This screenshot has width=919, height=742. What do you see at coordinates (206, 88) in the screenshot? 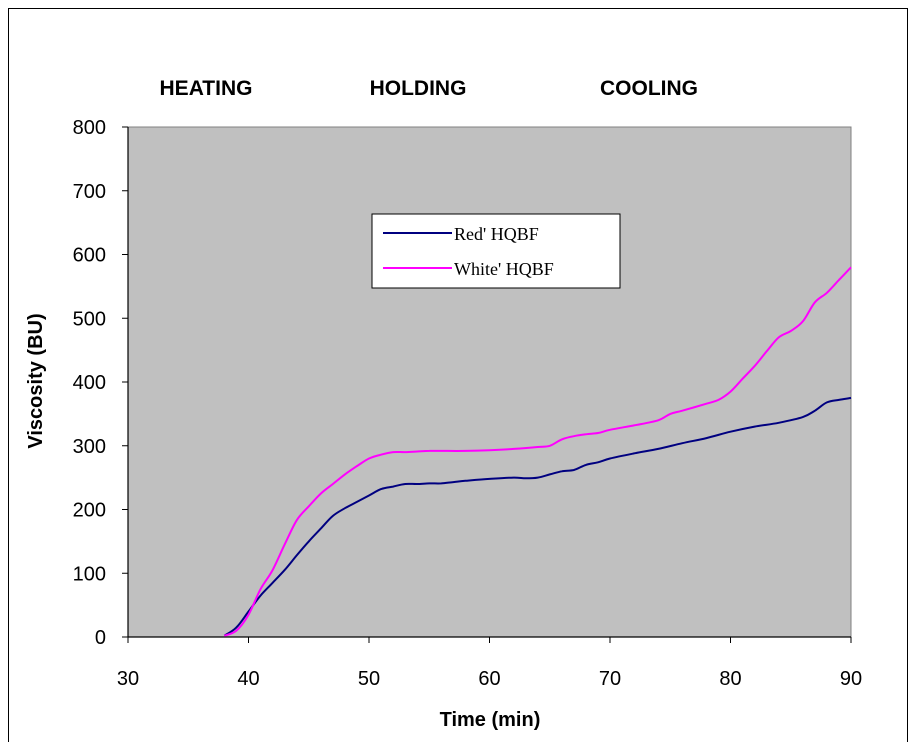
I see `phase-label-heating: HEATING` at bounding box center [206, 88].